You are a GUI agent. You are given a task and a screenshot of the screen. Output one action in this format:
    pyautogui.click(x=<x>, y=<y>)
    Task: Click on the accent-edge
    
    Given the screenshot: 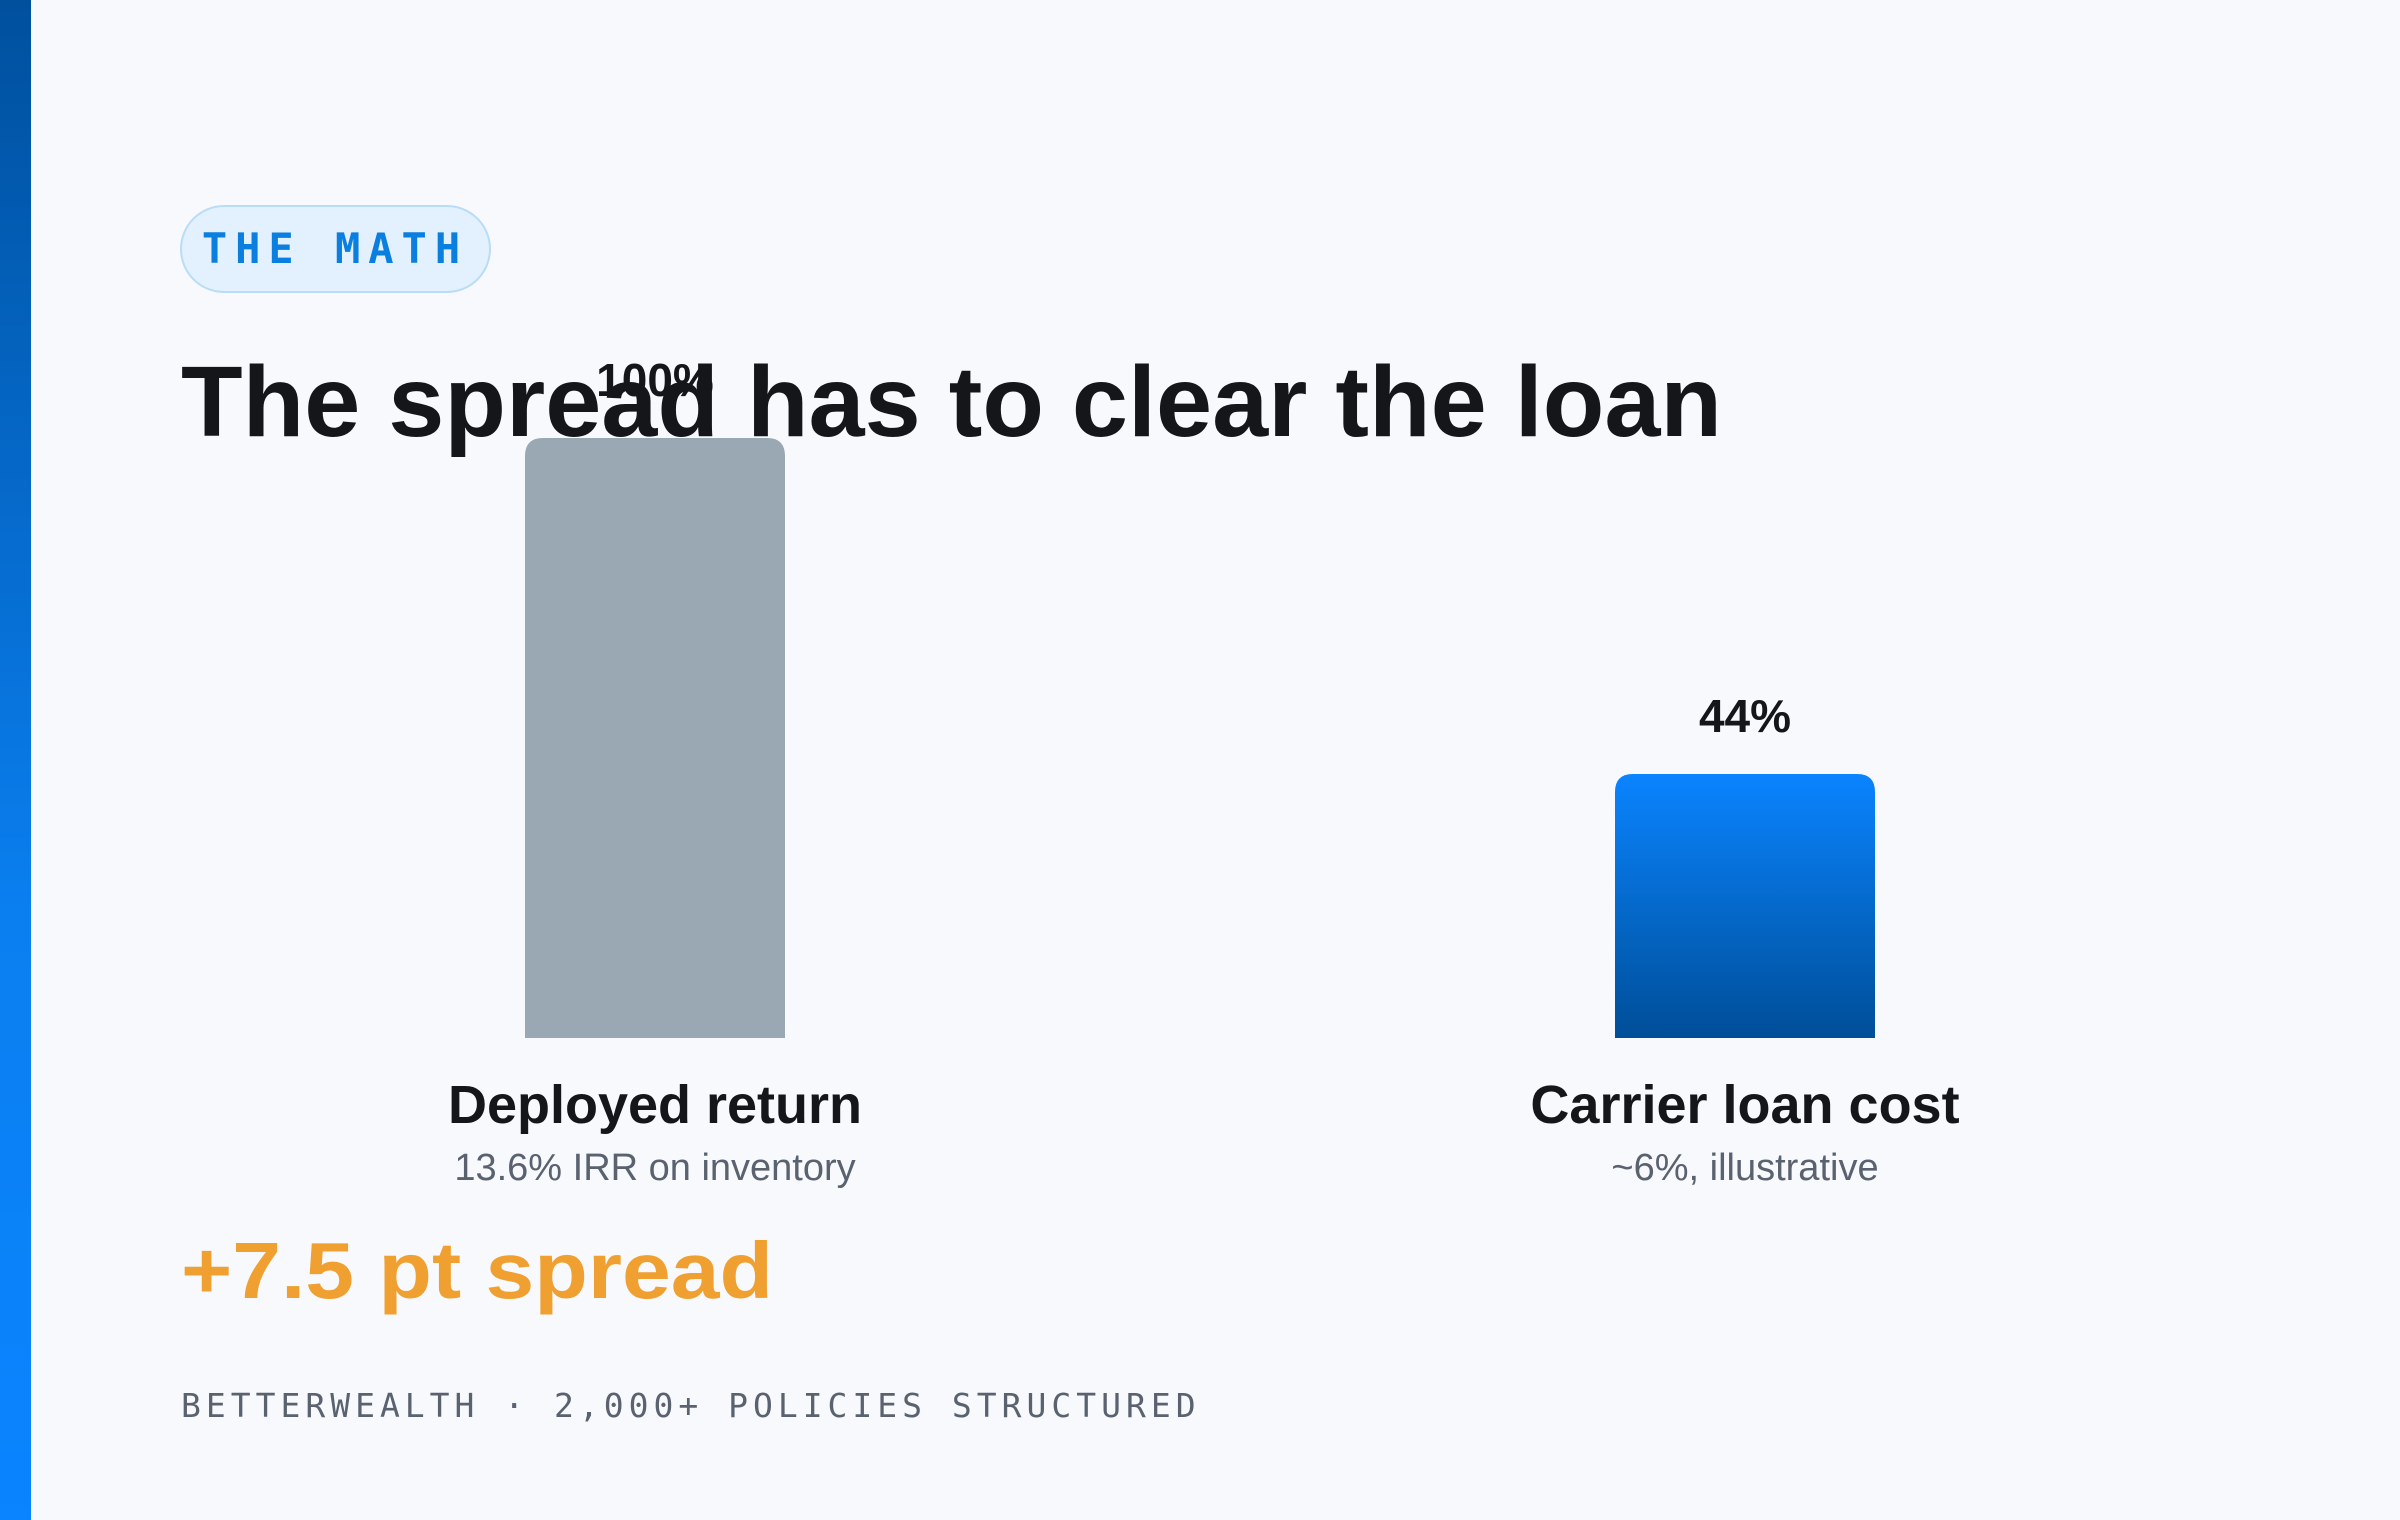 What is the action you would take?
    pyautogui.click(x=15, y=760)
    